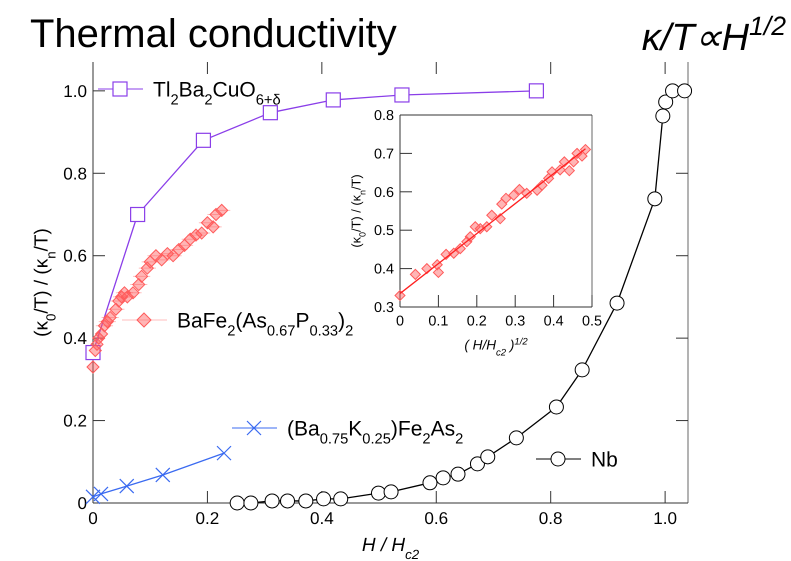  I want to click on x-axis-title: H / H$_{c2}$, so click(391, 548).